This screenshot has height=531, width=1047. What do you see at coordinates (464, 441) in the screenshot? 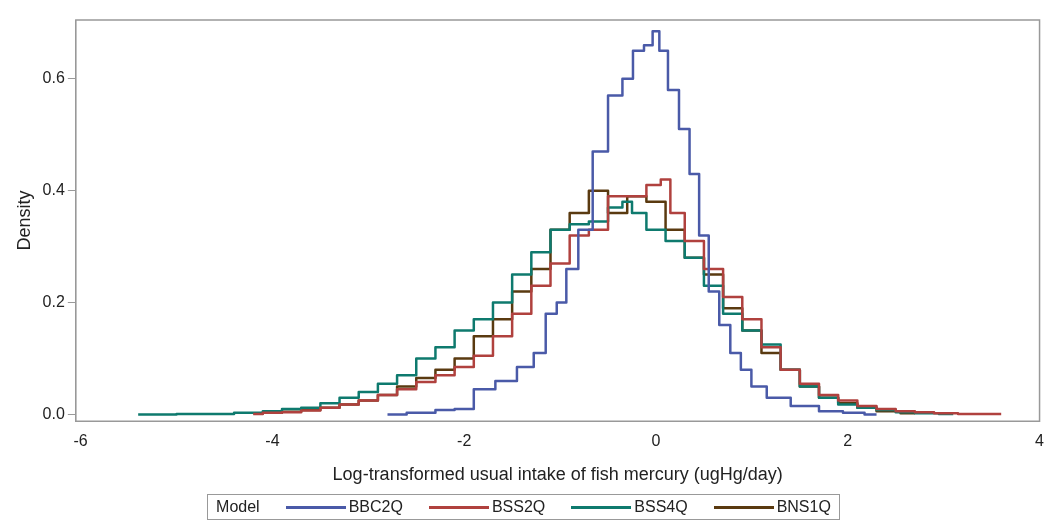
I see `x-tick-label: -2` at bounding box center [464, 441].